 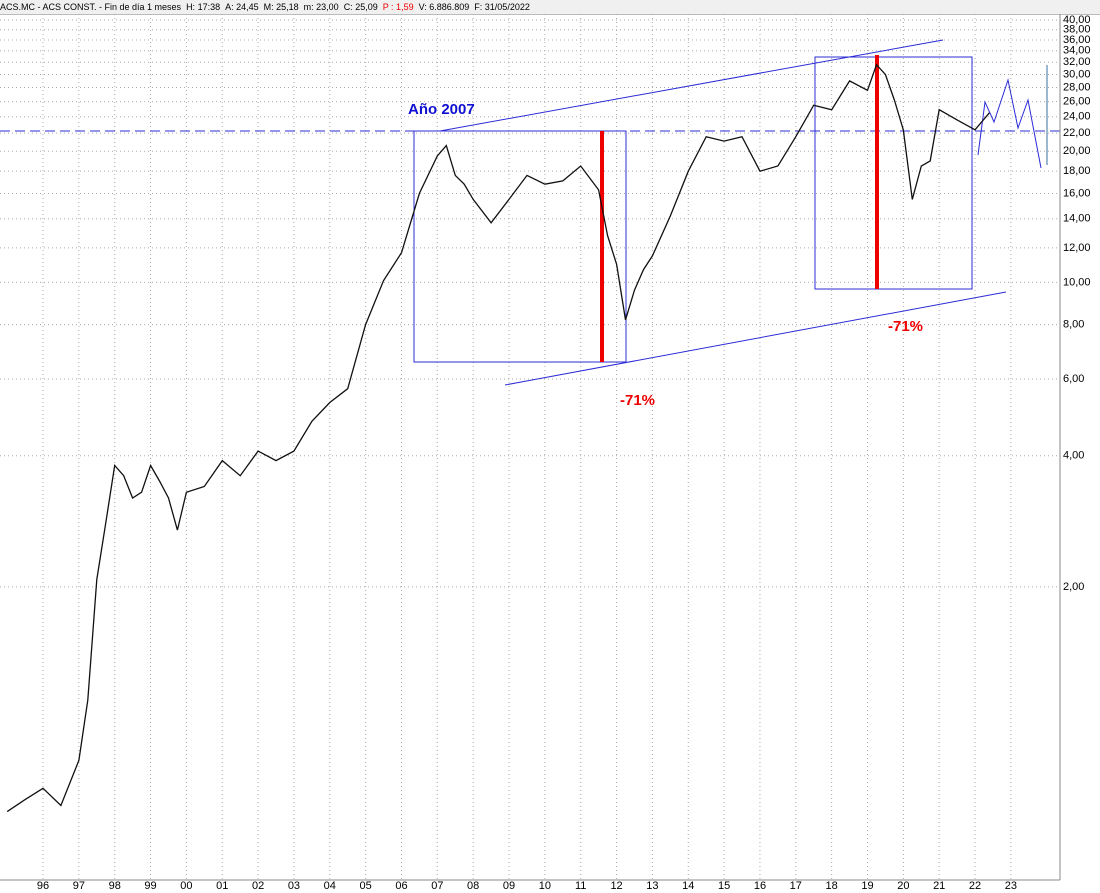 What do you see at coordinates (1077, 51) in the screenshot?
I see `y-tick-label: 34,00` at bounding box center [1077, 51].